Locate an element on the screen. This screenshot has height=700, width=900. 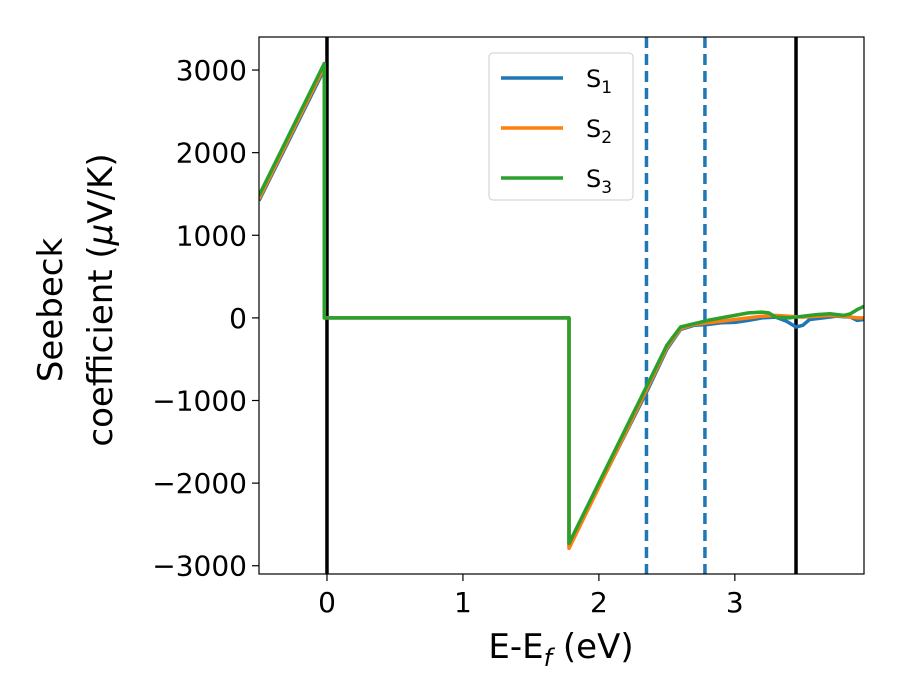
y-axis-label-line2: coefficient (μV/K) is located at coordinates (101, 299).